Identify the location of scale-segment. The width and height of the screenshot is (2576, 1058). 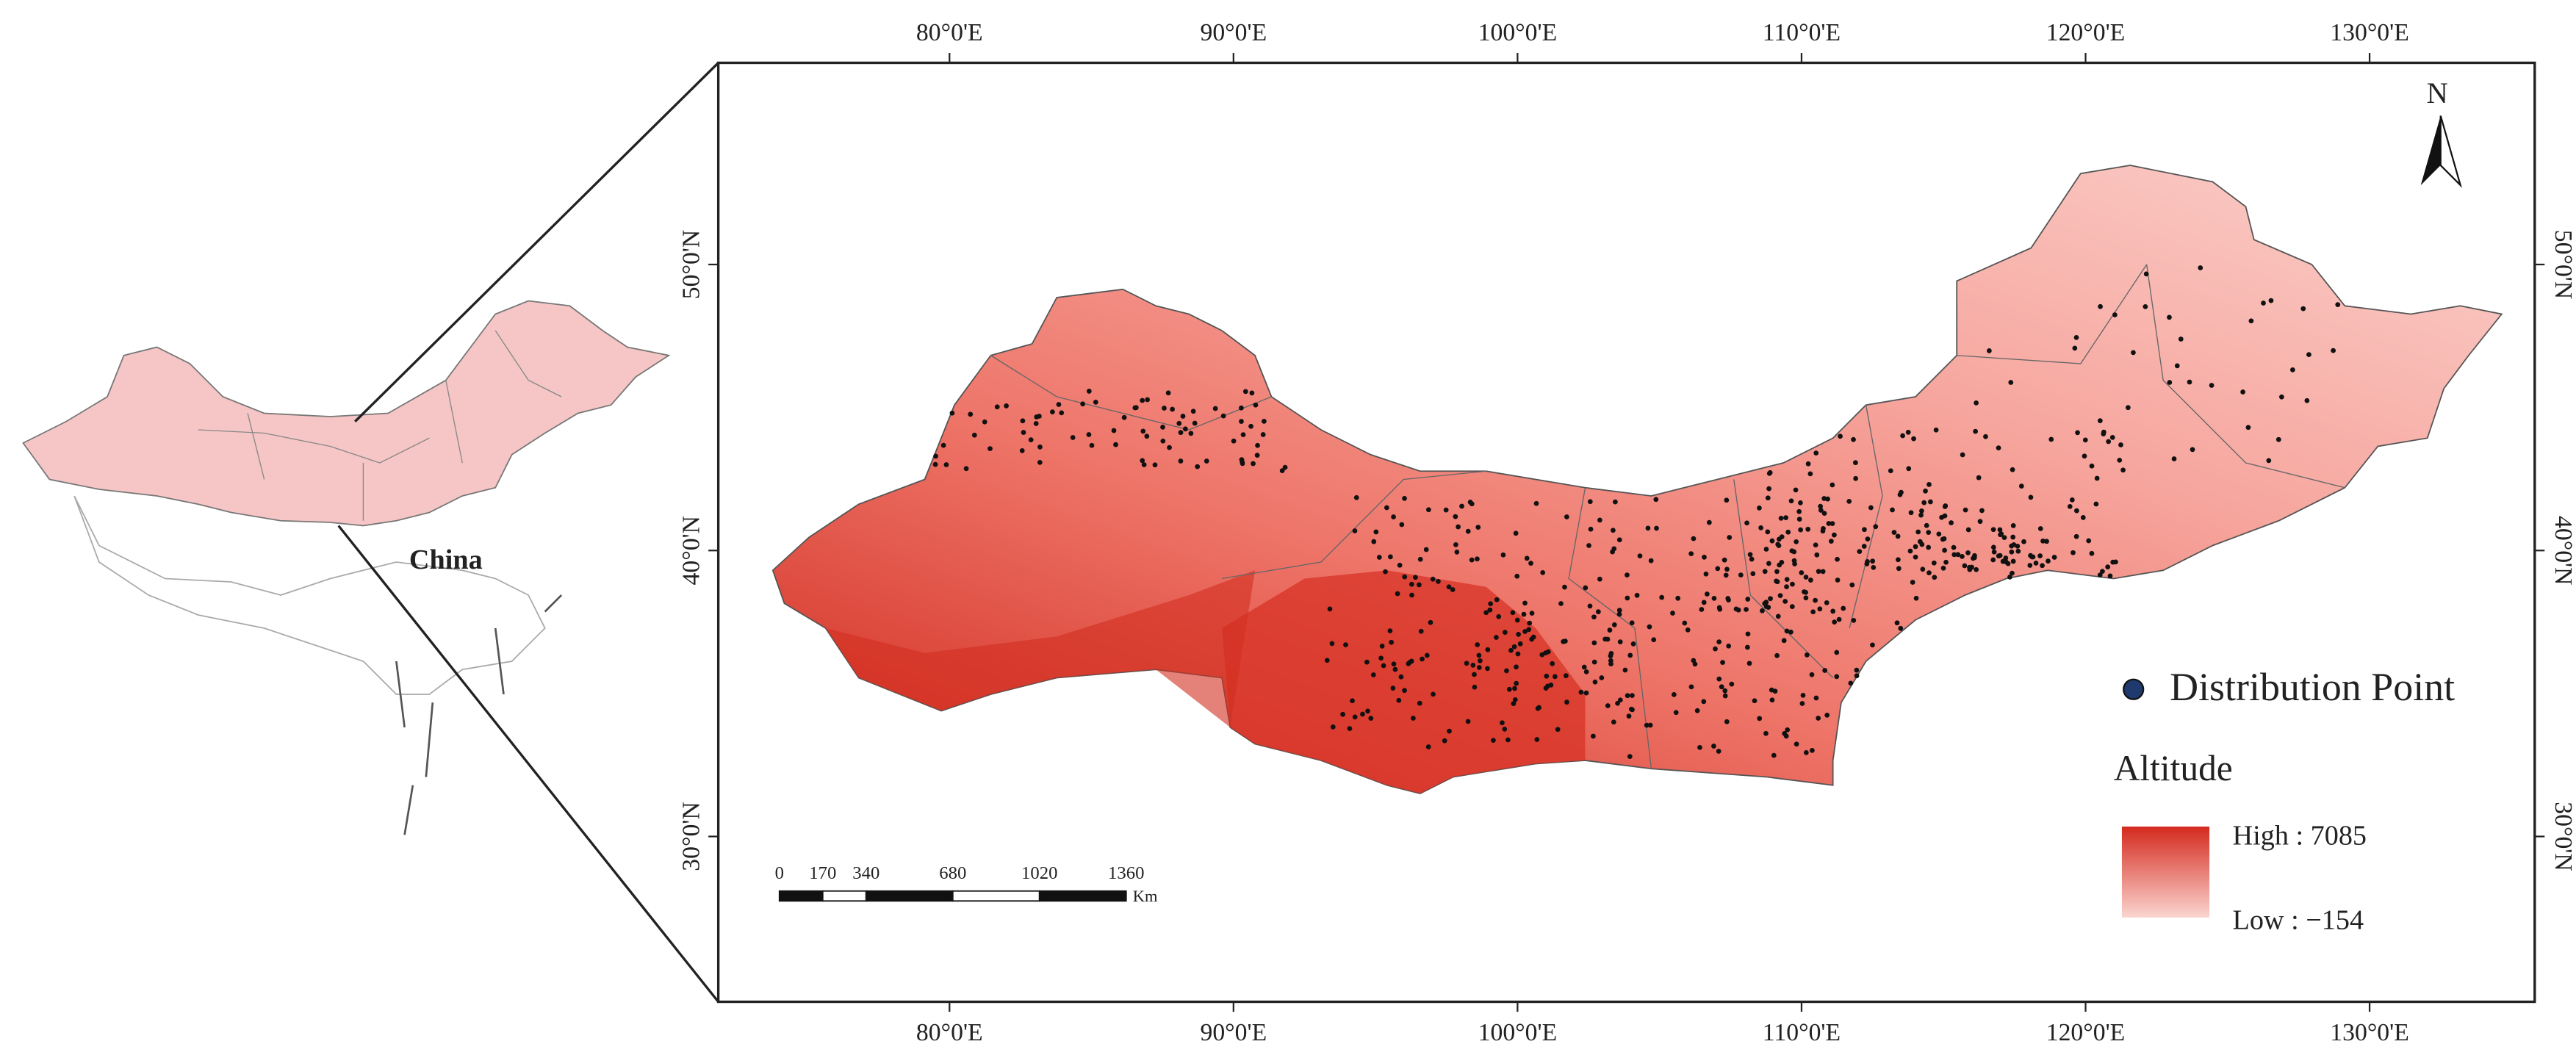
(909, 896).